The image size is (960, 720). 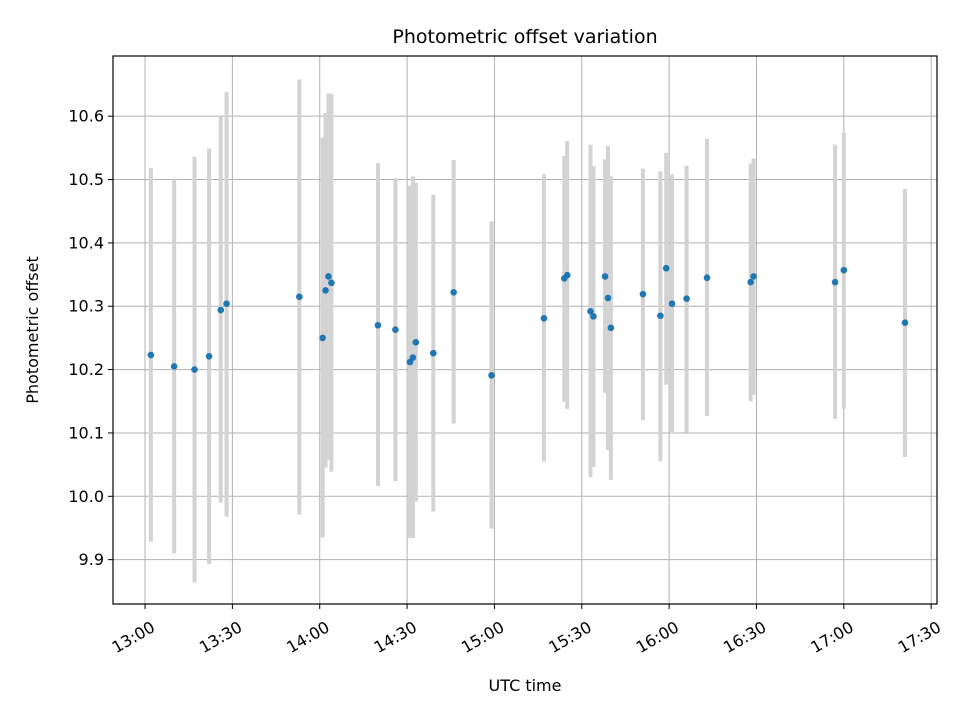 What do you see at coordinates (86, 369) in the screenshot?
I see `y-tick-label: 10.2` at bounding box center [86, 369].